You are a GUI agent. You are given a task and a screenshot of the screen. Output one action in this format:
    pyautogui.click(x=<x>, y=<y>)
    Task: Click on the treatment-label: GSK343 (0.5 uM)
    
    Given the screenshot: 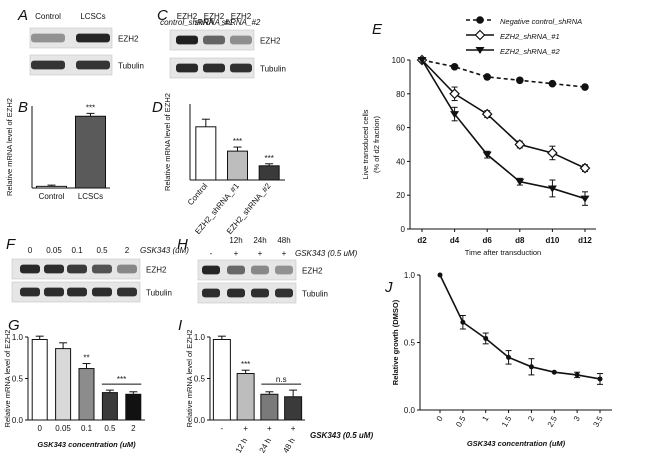 What is the action you would take?
    pyautogui.click(x=341, y=435)
    